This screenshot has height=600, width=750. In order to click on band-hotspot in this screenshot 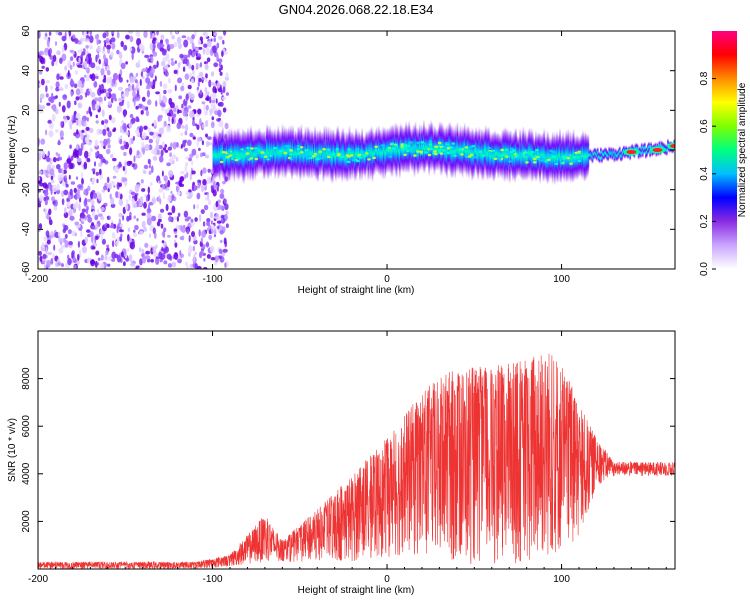, I will do `click(631, 152)`.